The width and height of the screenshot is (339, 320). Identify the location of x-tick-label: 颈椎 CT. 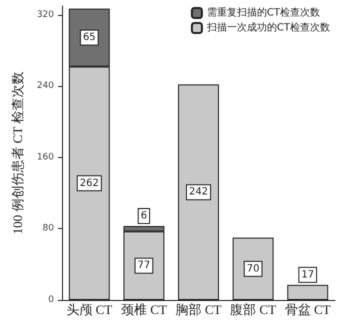
(143, 309).